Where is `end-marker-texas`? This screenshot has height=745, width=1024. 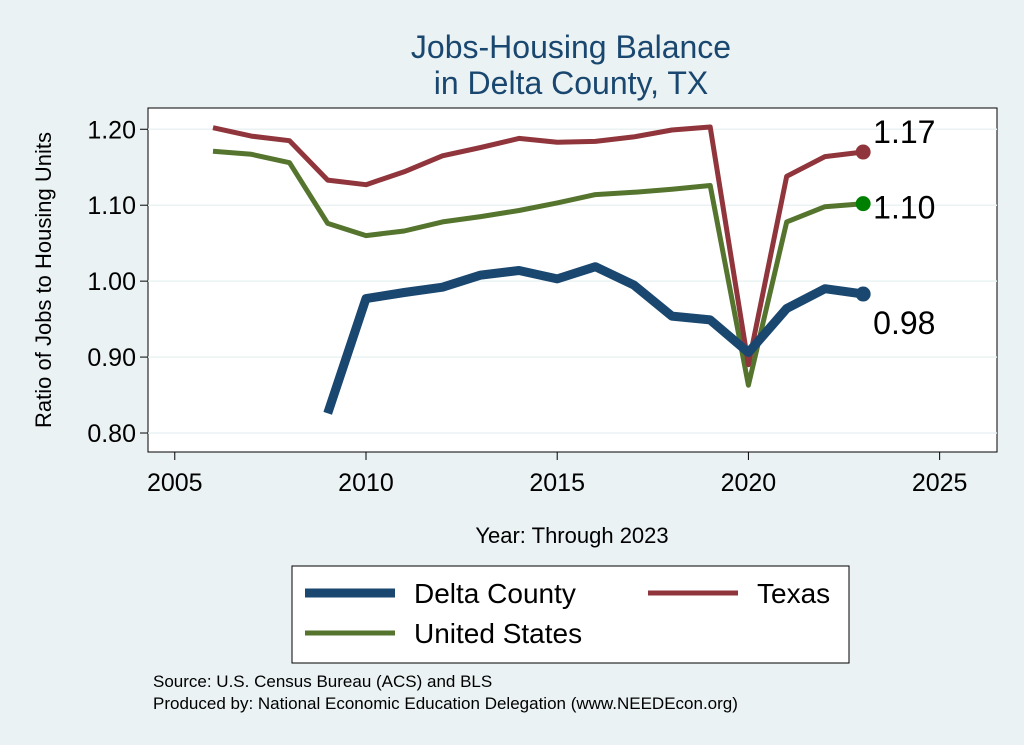 end-marker-texas is located at coordinates (863, 152).